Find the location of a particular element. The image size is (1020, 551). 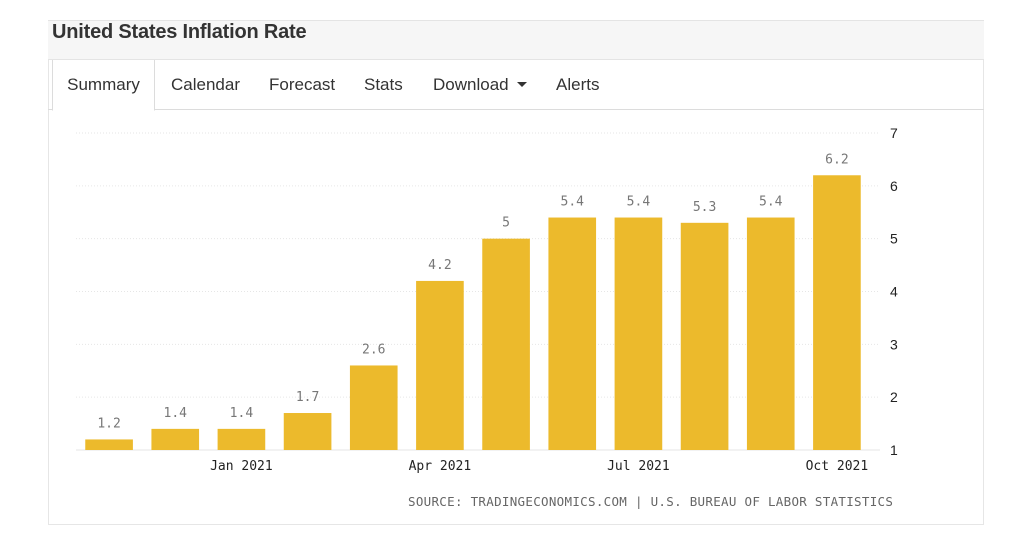

tab-calendar-label: Calendar is located at coordinates (205, 84).